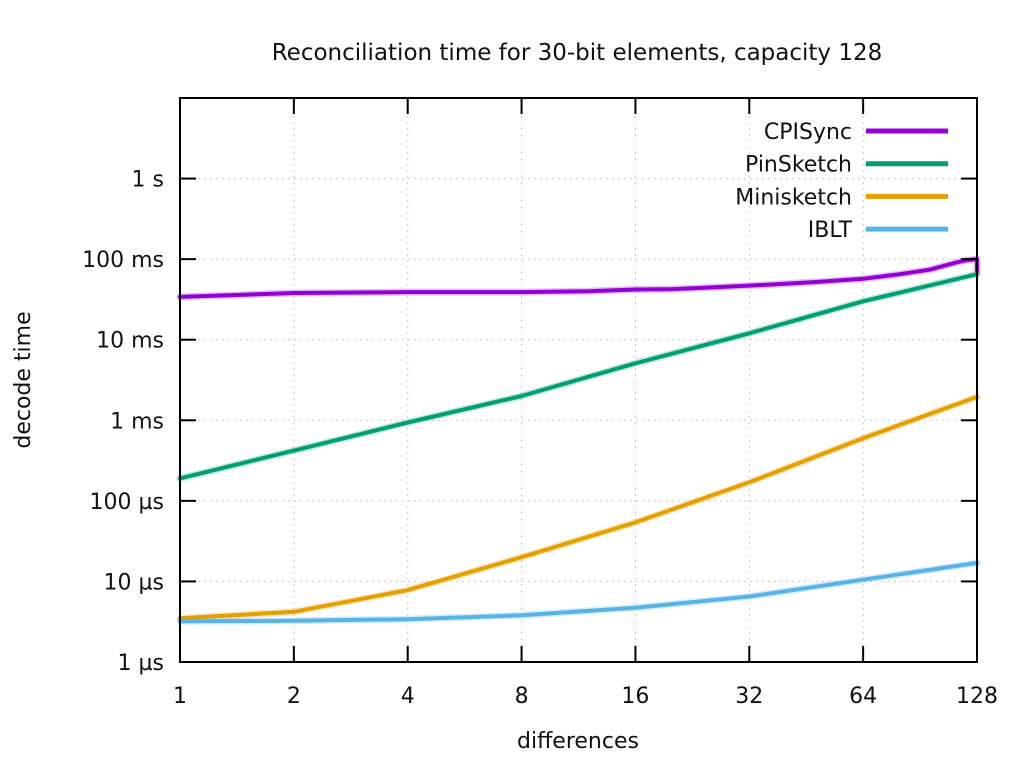 This screenshot has width=1024, height=768. I want to click on legend-item-iblt: IBLT, so click(878, 230).